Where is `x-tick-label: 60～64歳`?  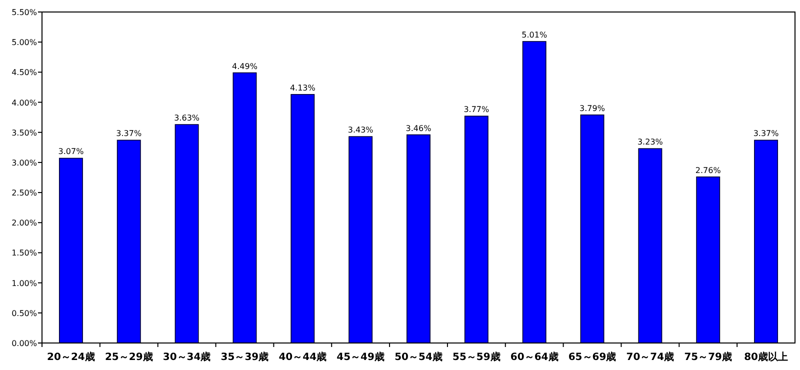
x-tick-label: 60～64歳 is located at coordinates (534, 357).